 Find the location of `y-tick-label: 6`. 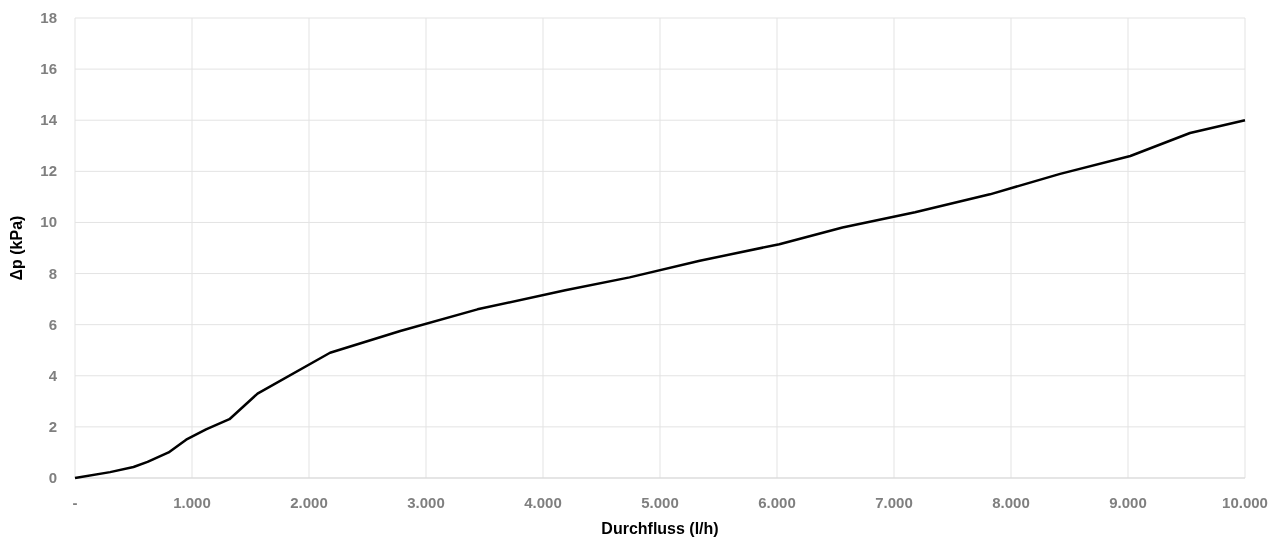

y-tick-label: 6 is located at coordinates (52, 324).